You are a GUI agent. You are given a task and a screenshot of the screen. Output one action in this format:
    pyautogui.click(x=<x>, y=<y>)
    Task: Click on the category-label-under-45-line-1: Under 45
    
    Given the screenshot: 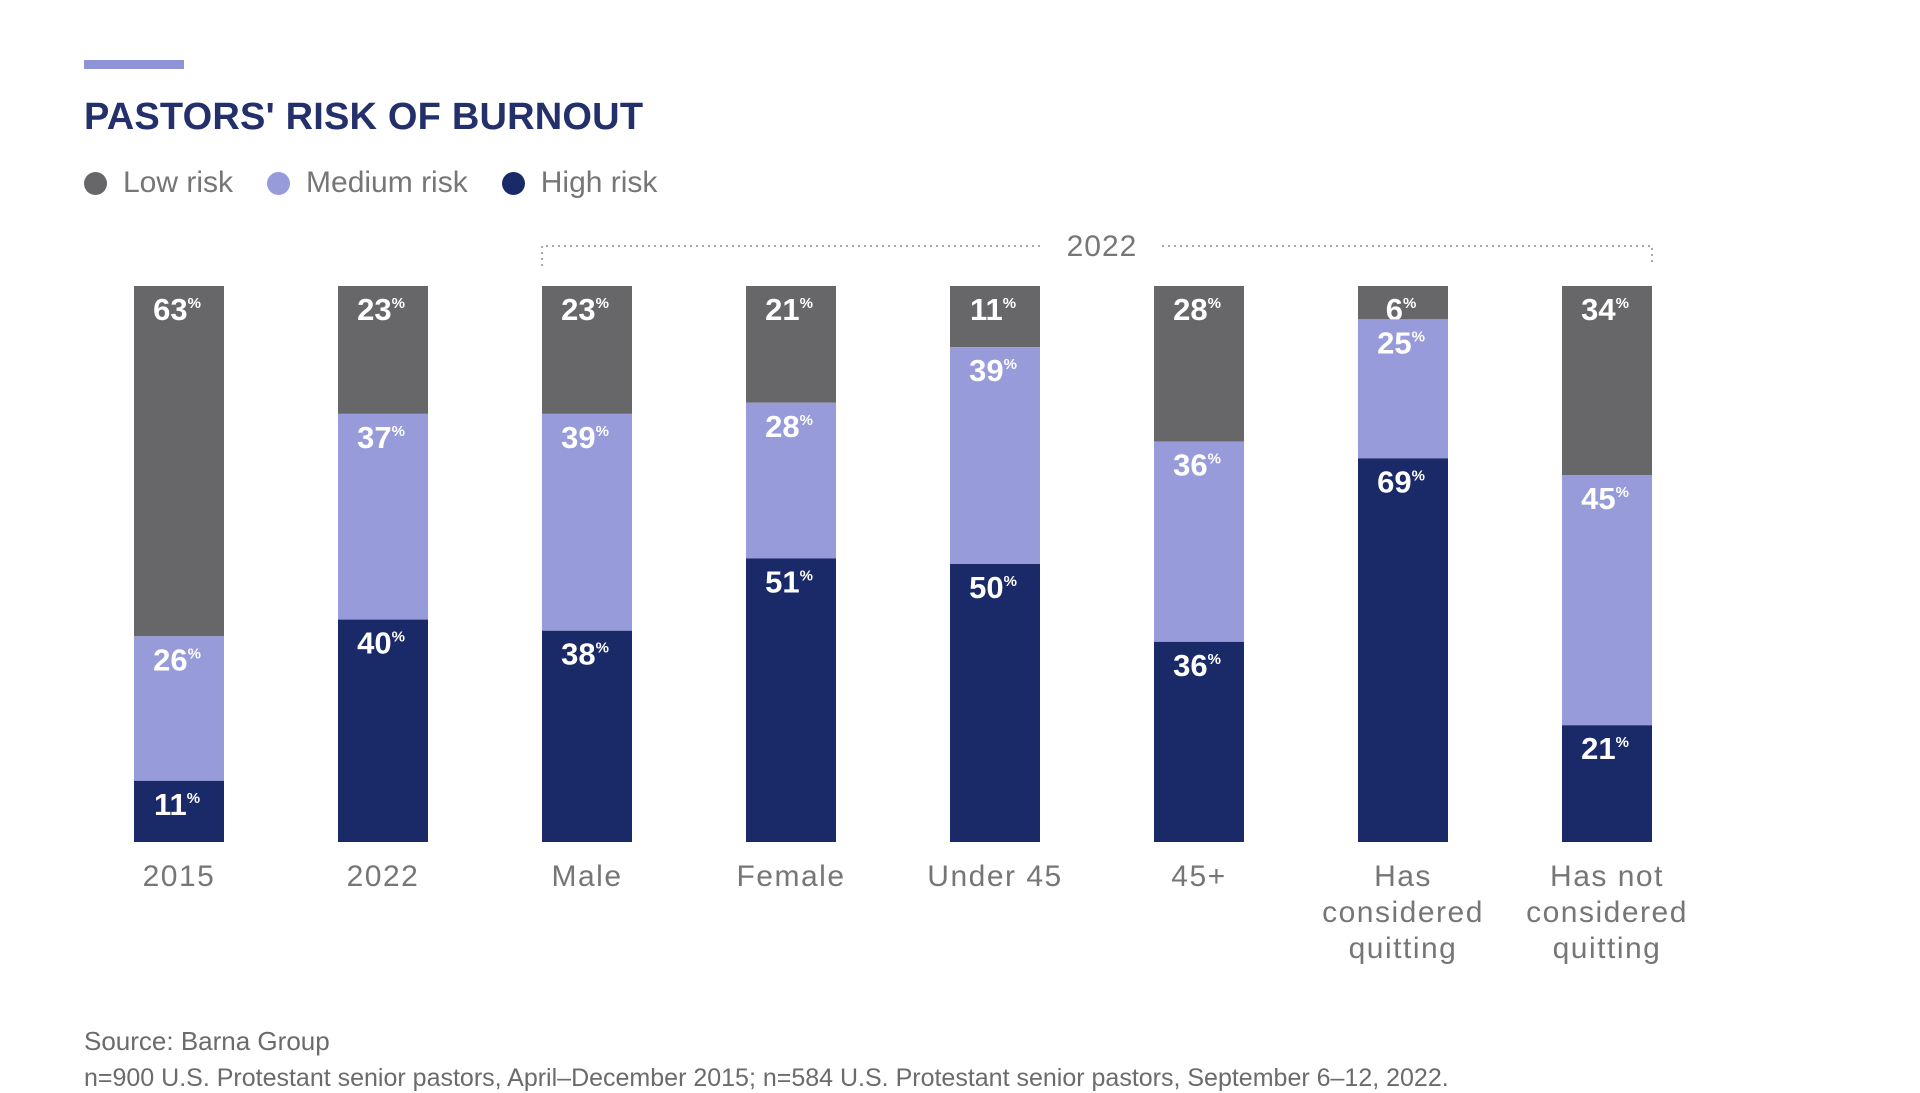 What is the action you would take?
    pyautogui.click(x=994, y=876)
    